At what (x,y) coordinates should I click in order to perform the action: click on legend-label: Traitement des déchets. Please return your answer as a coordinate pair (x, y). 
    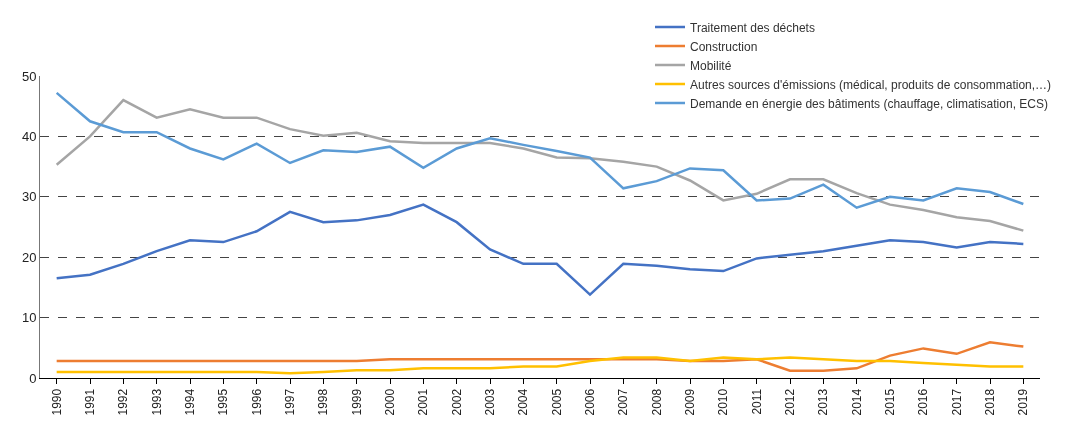
    Looking at the image, I should click on (752, 27).